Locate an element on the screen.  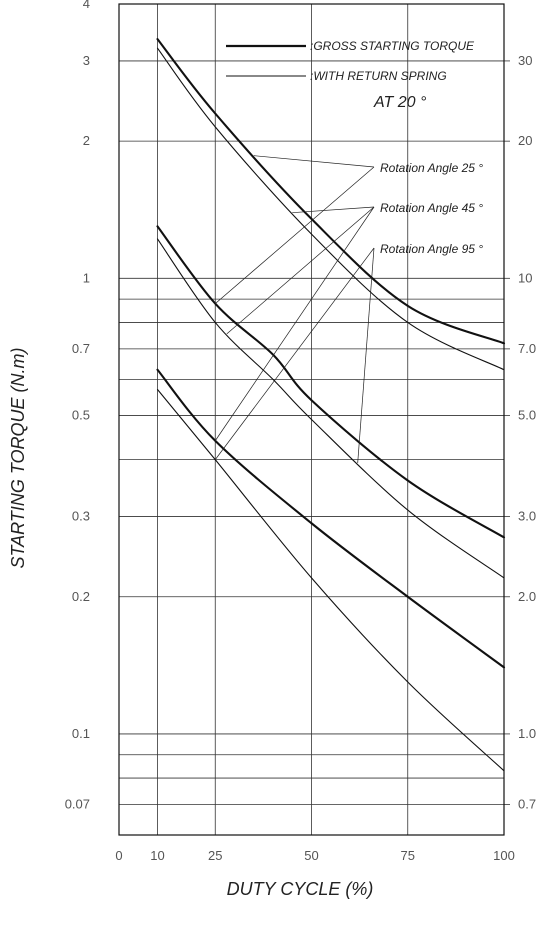
y-tick-label-right: 0.7 is located at coordinates (527, 803).